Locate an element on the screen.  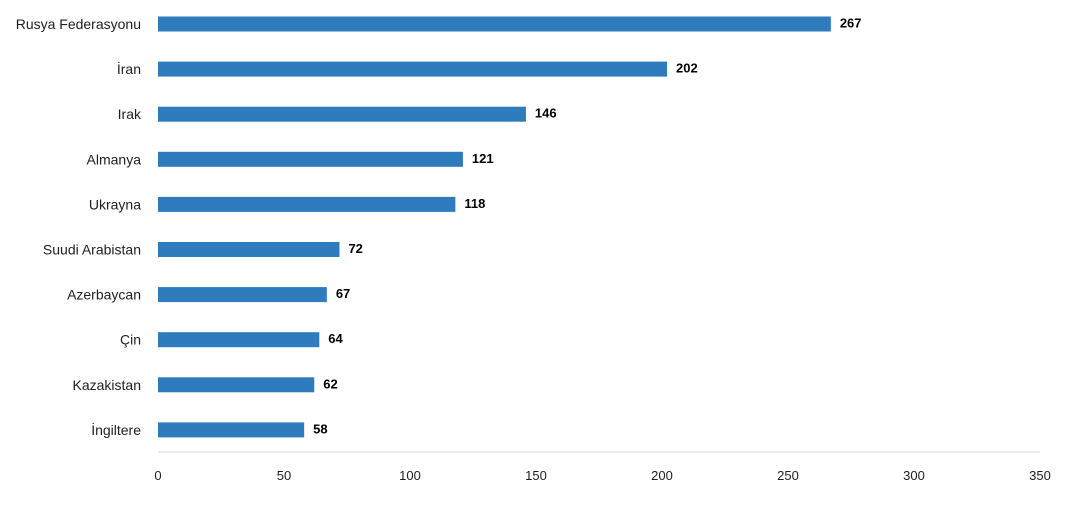
x-tick-label: 0 is located at coordinates (157, 475).